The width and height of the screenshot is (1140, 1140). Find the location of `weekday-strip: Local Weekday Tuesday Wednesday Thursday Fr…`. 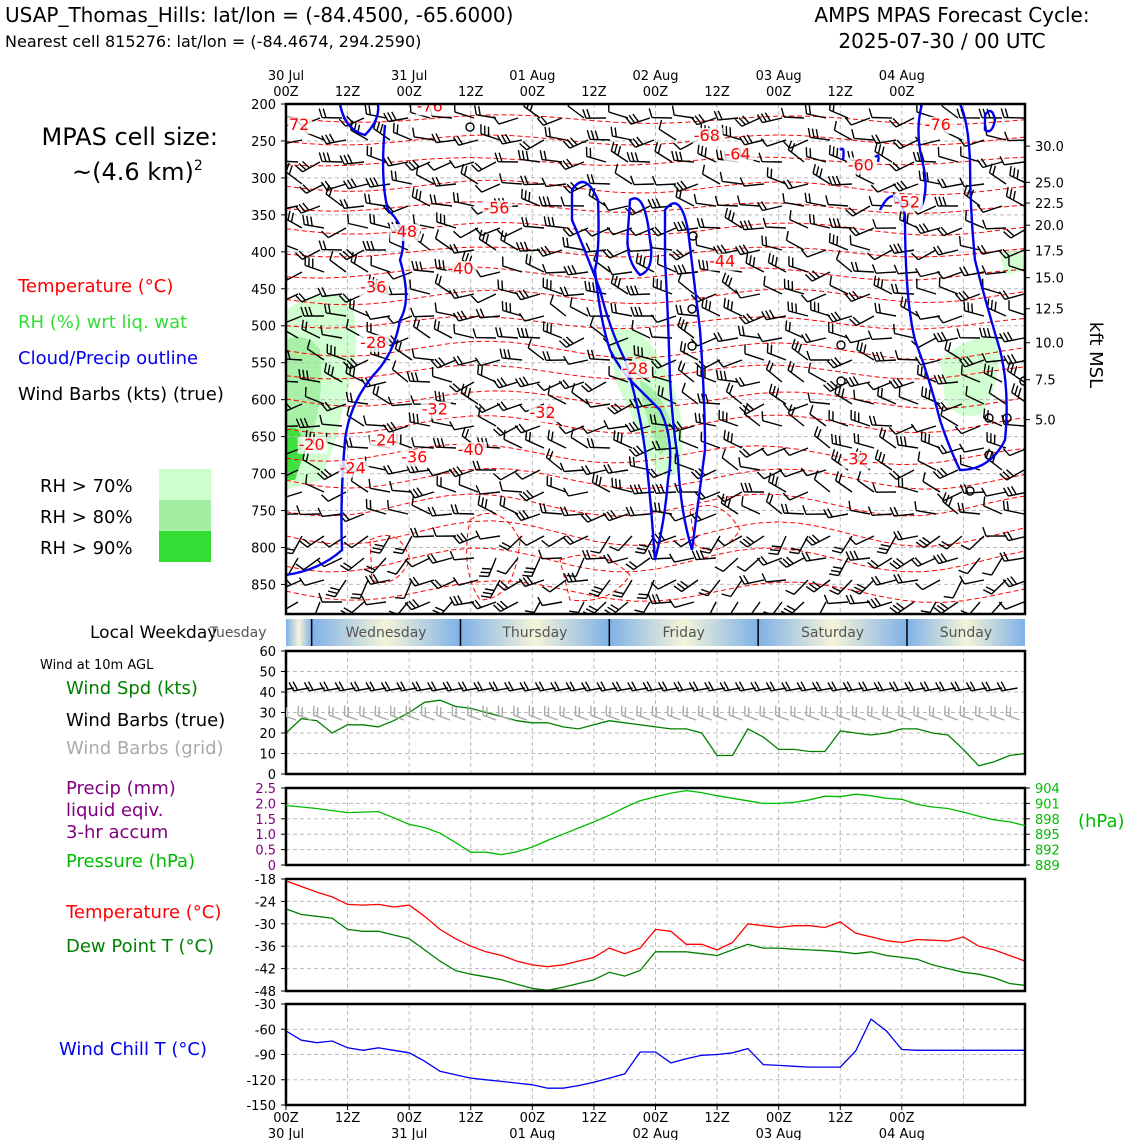

weekday-strip: Local Weekday Tuesday Wednesday Thursday Fr… is located at coordinates (557, 632).